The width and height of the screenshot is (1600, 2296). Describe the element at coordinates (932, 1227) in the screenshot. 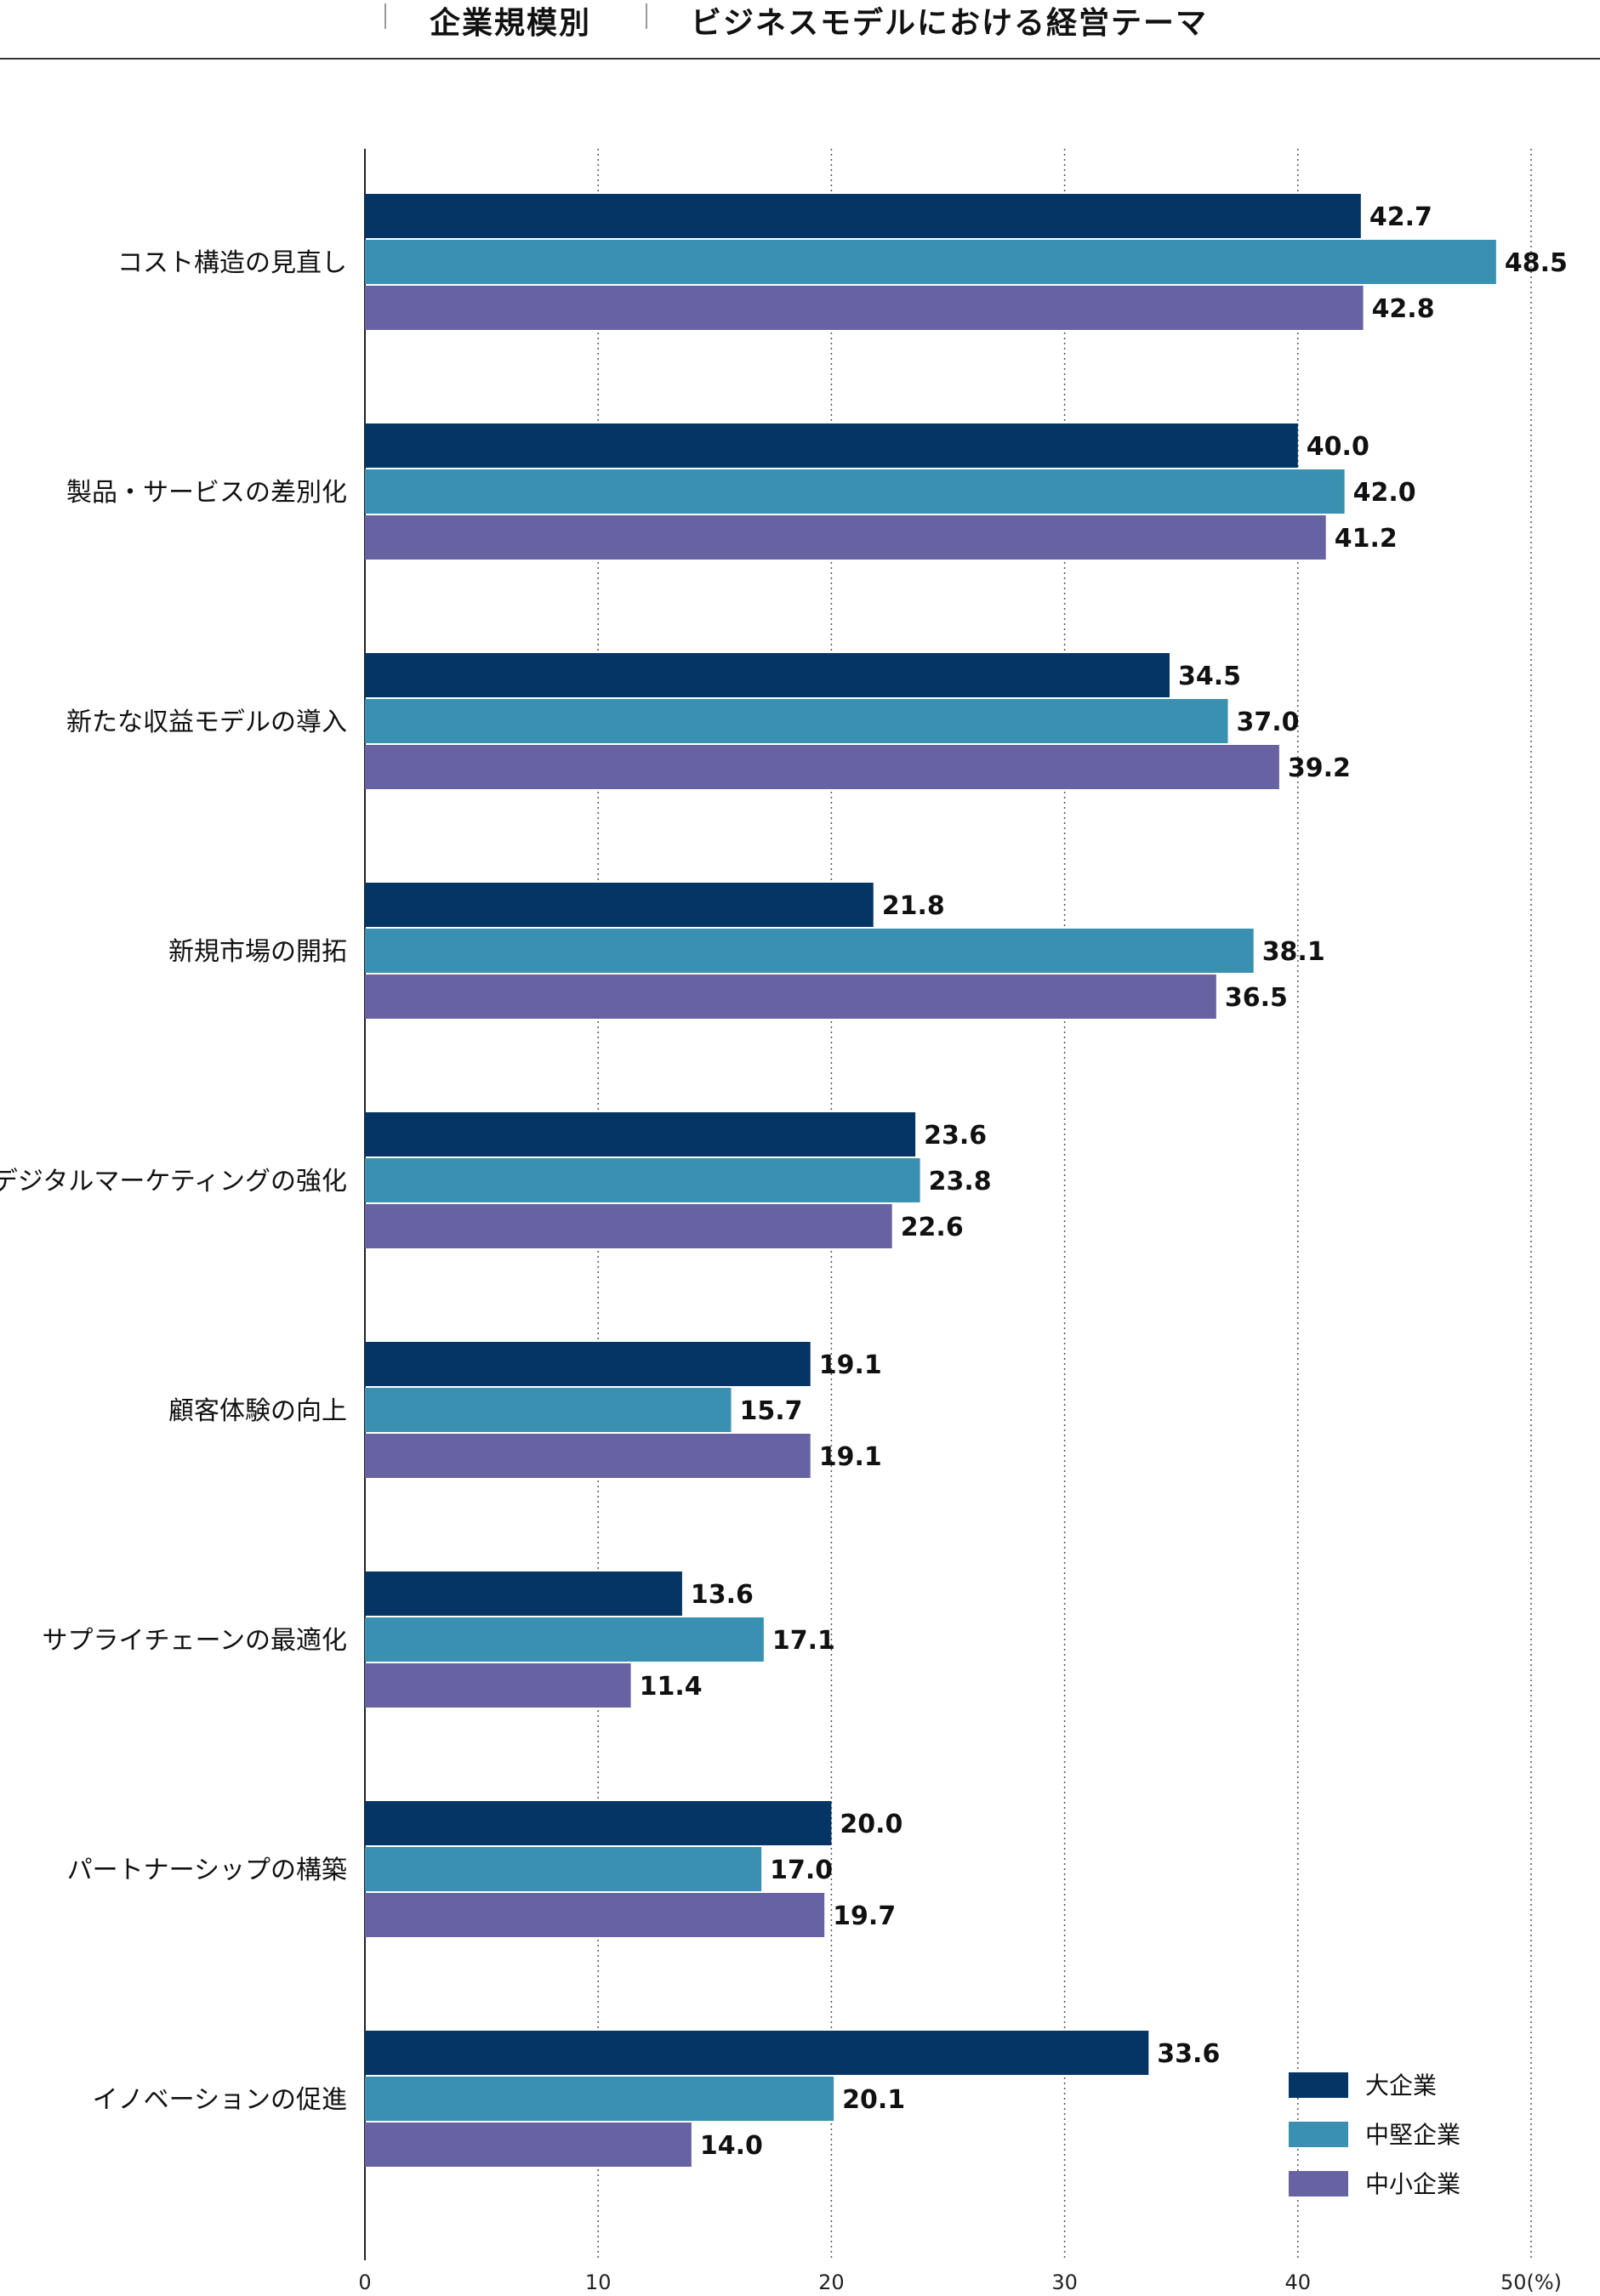

I see `value-label: 22.6` at that location.